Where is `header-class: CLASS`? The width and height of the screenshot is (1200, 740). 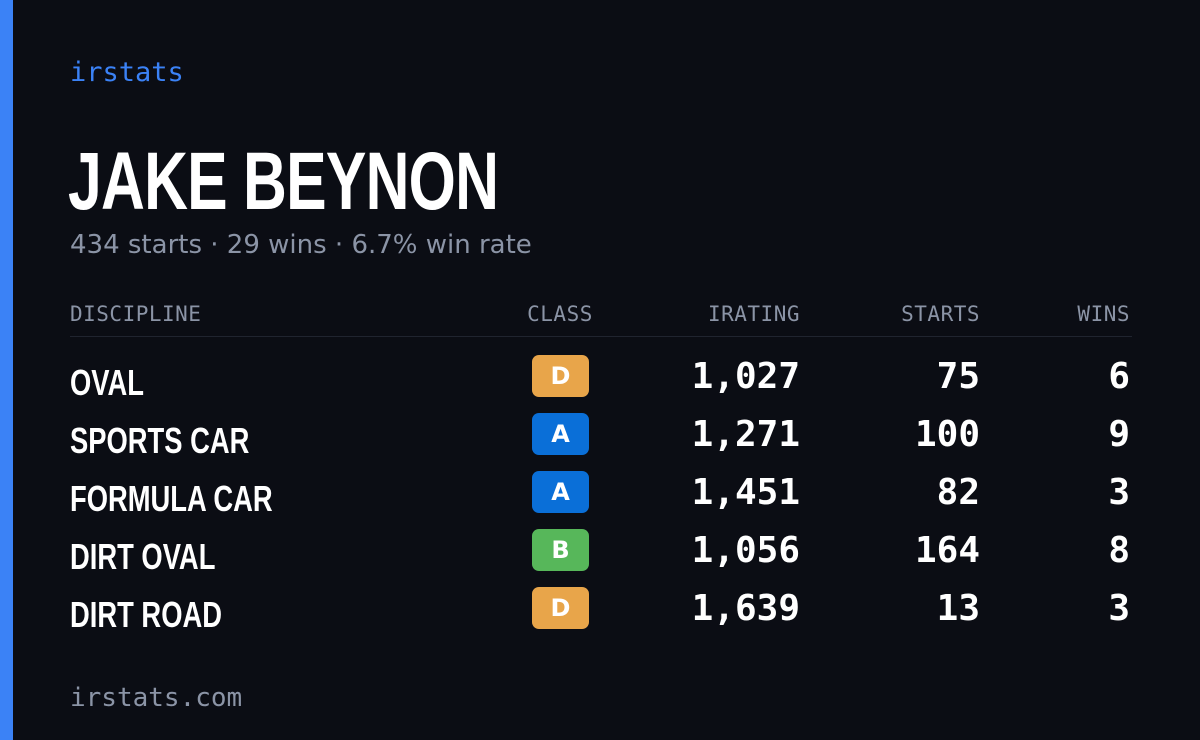
header-class: CLASS is located at coordinates (560, 314).